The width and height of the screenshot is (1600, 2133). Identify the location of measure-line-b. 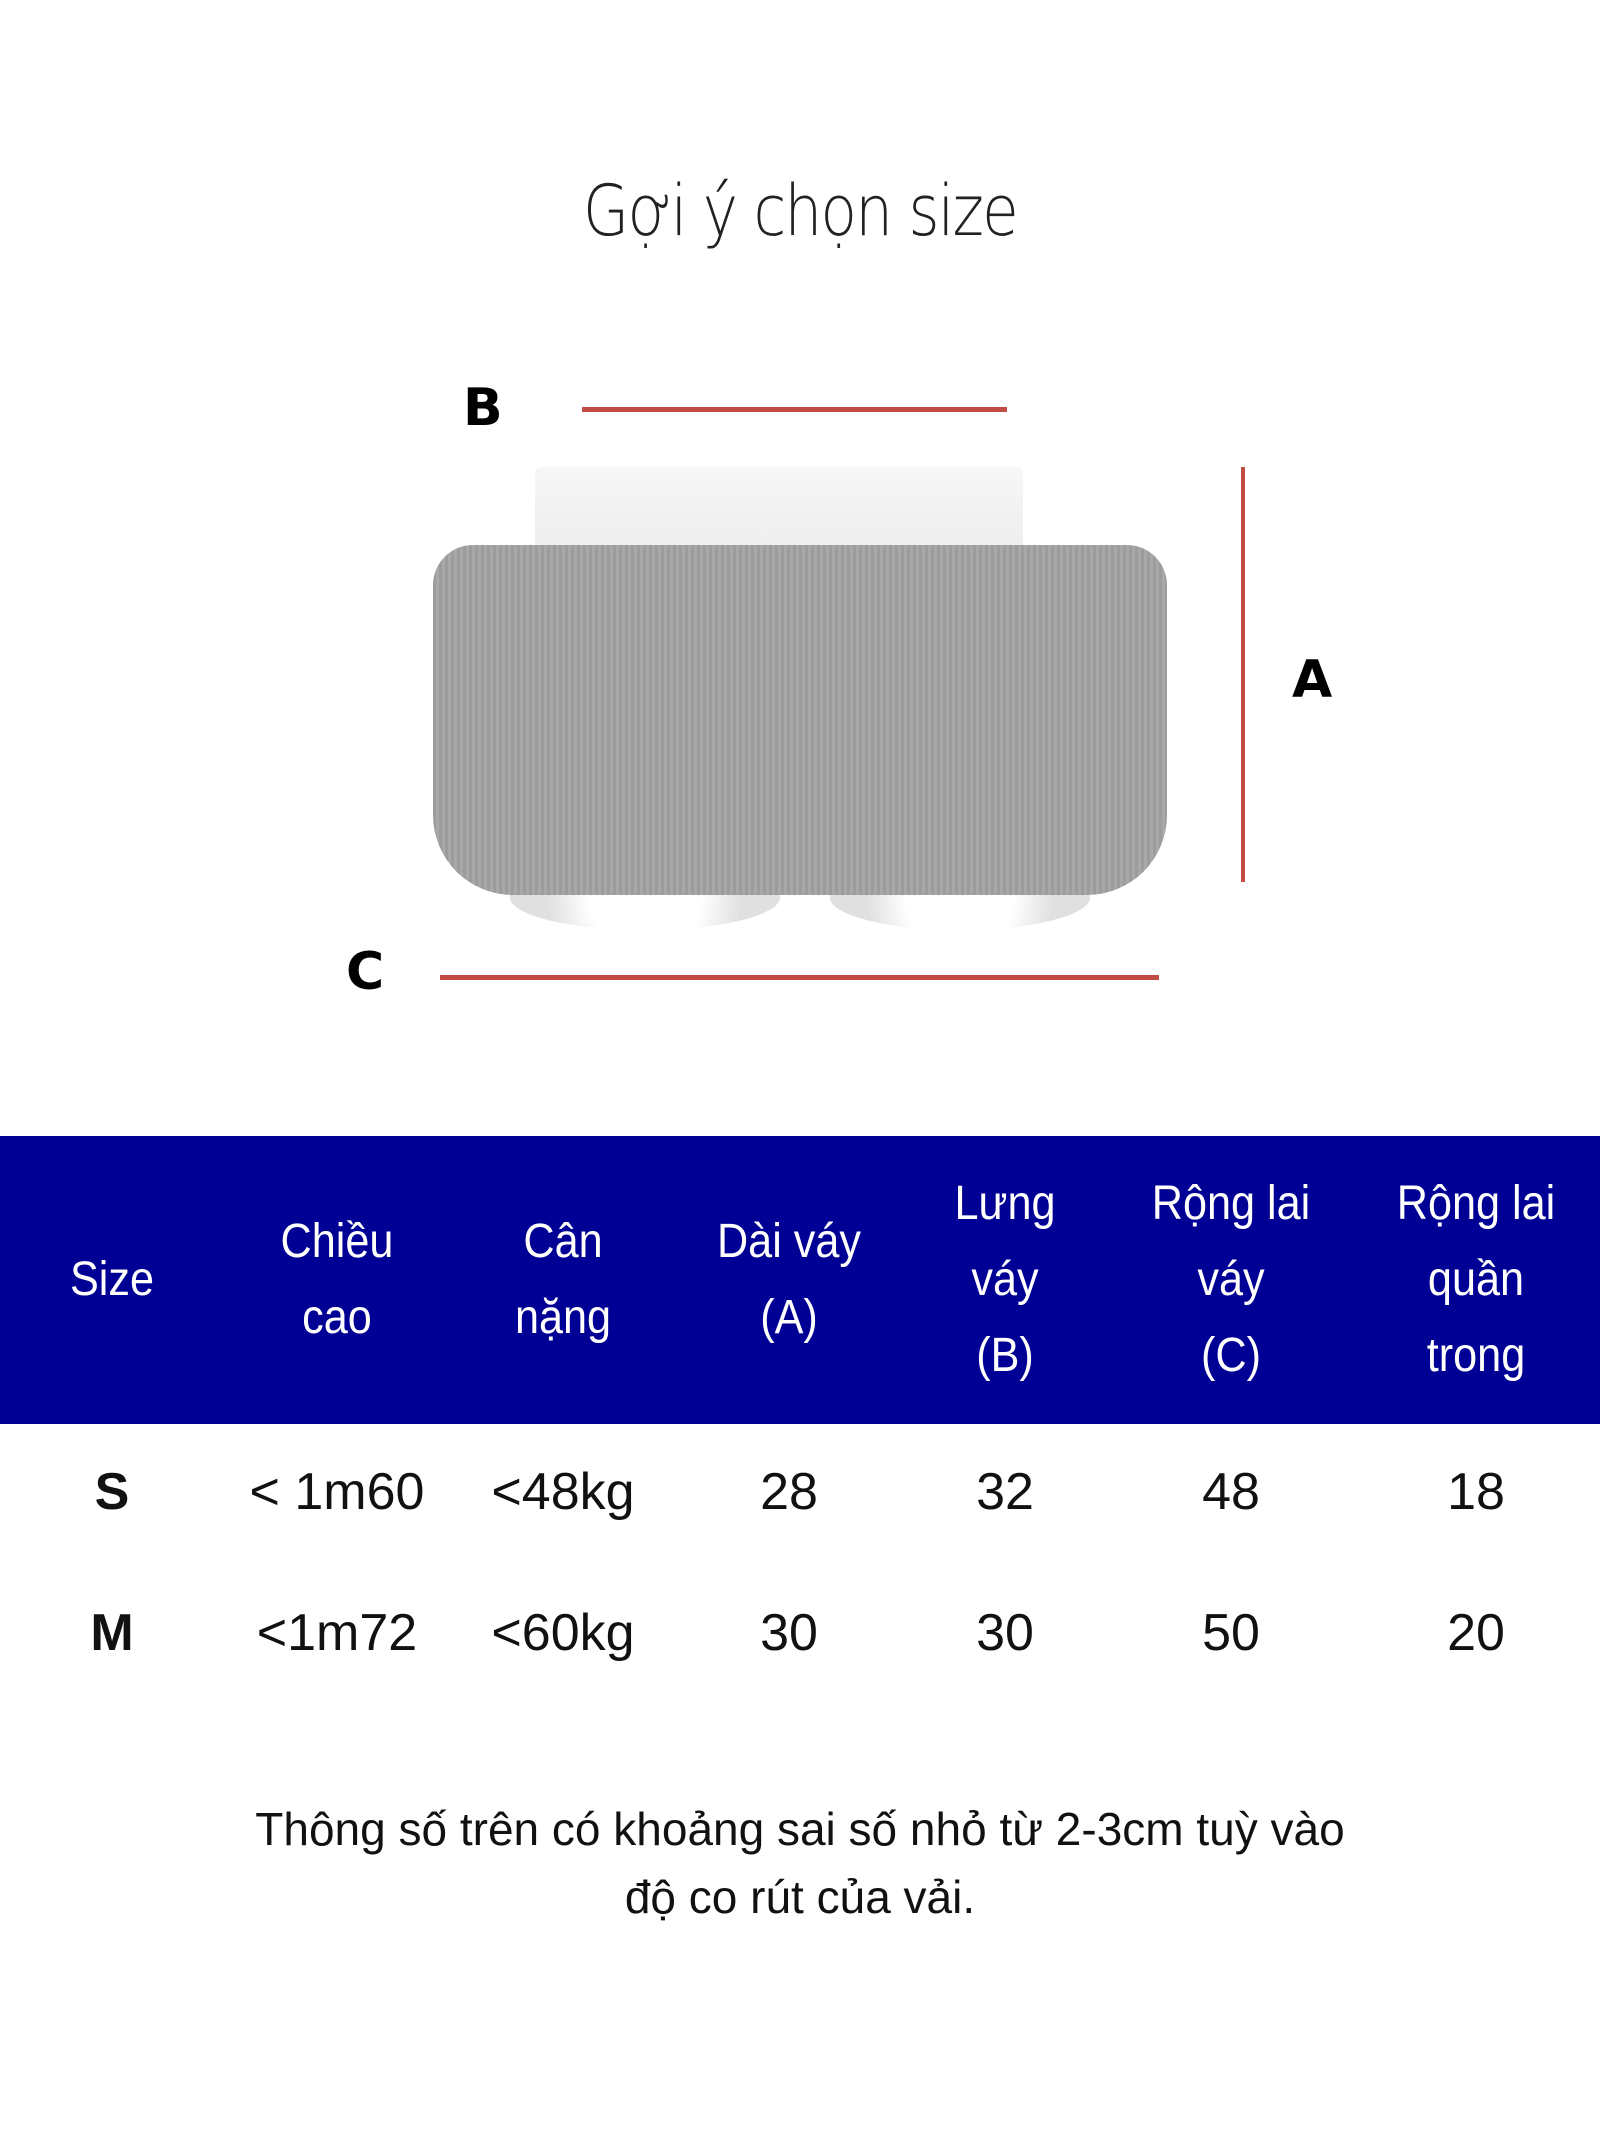
(794, 409).